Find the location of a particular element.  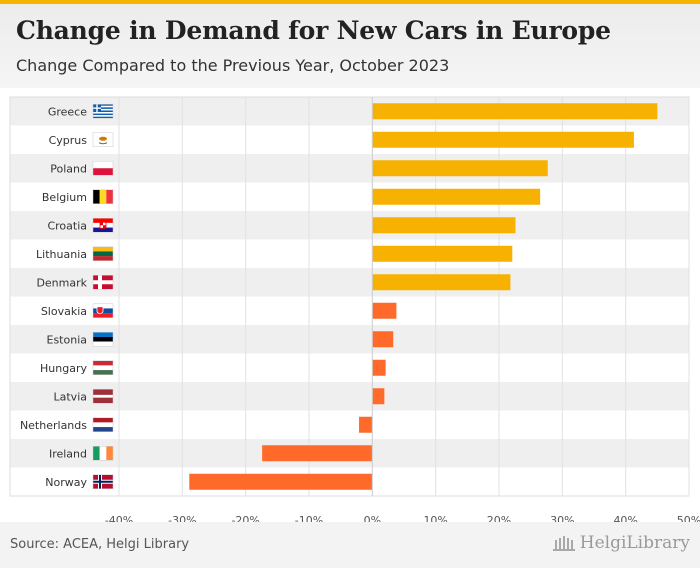

category-label: Norway is located at coordinates (66, 482).